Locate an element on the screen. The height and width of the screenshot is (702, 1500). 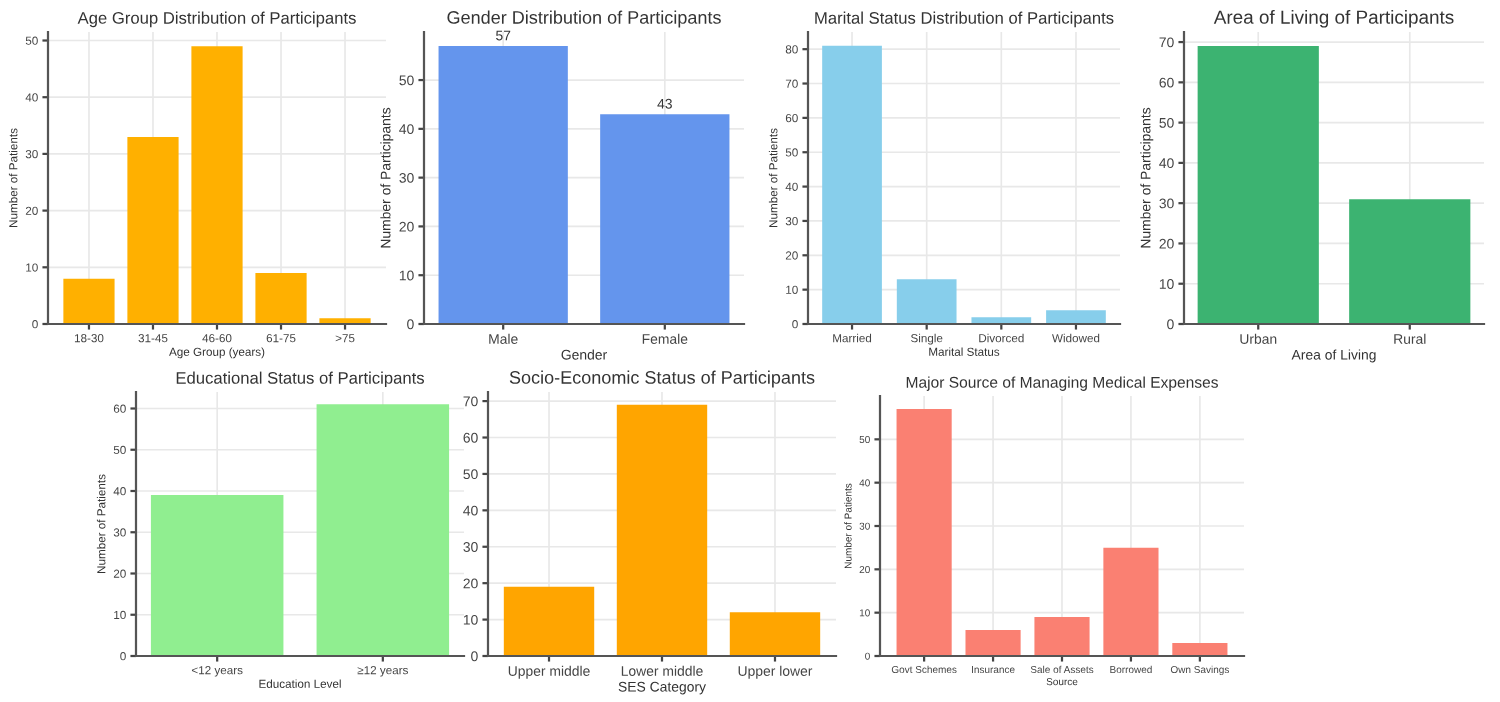
chart-title: Area of Living of Participants is located at coordinates (1333, 18).